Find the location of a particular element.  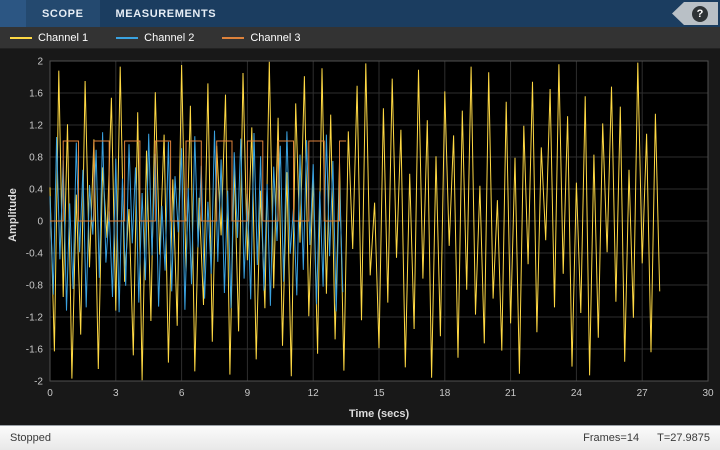

y-tick-label: -0.8 is located at coordinates (35, 286).